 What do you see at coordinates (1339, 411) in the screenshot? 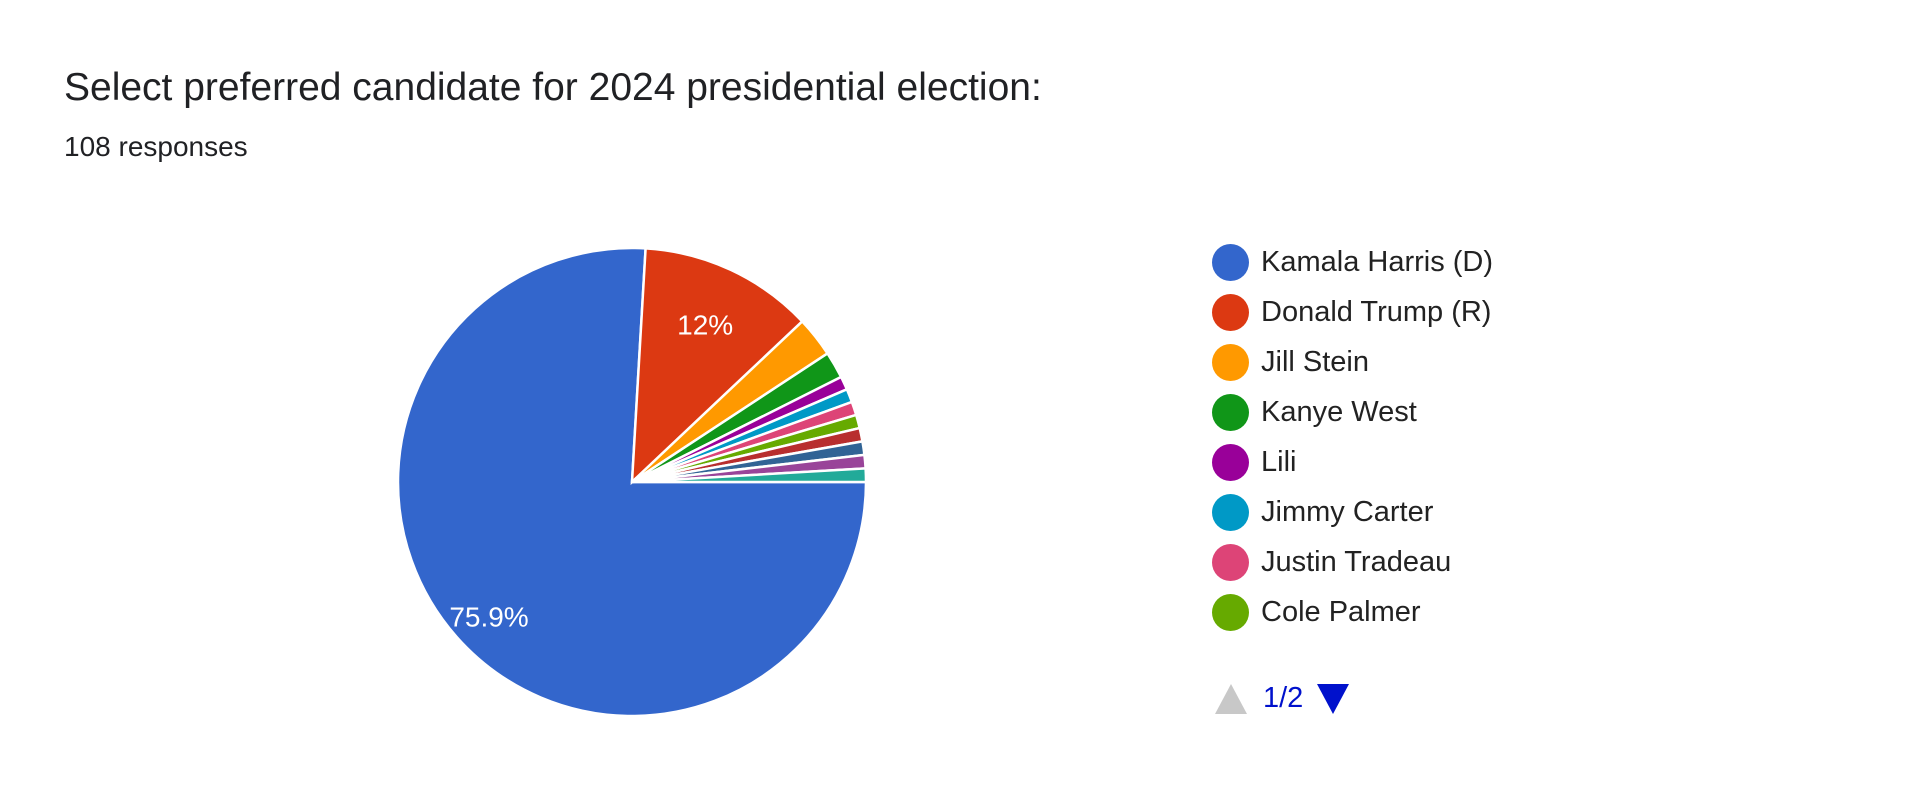
I see `legend-label: Kanye West` at bounding box center [1339, 411].